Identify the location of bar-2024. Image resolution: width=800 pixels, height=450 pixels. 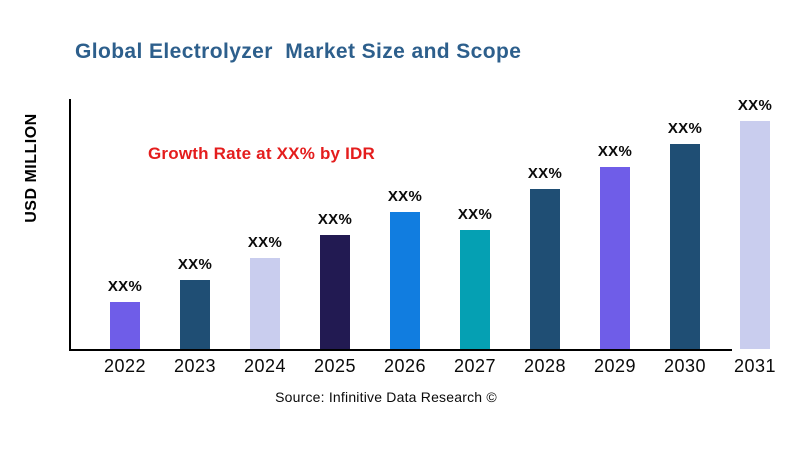
(265, 303).